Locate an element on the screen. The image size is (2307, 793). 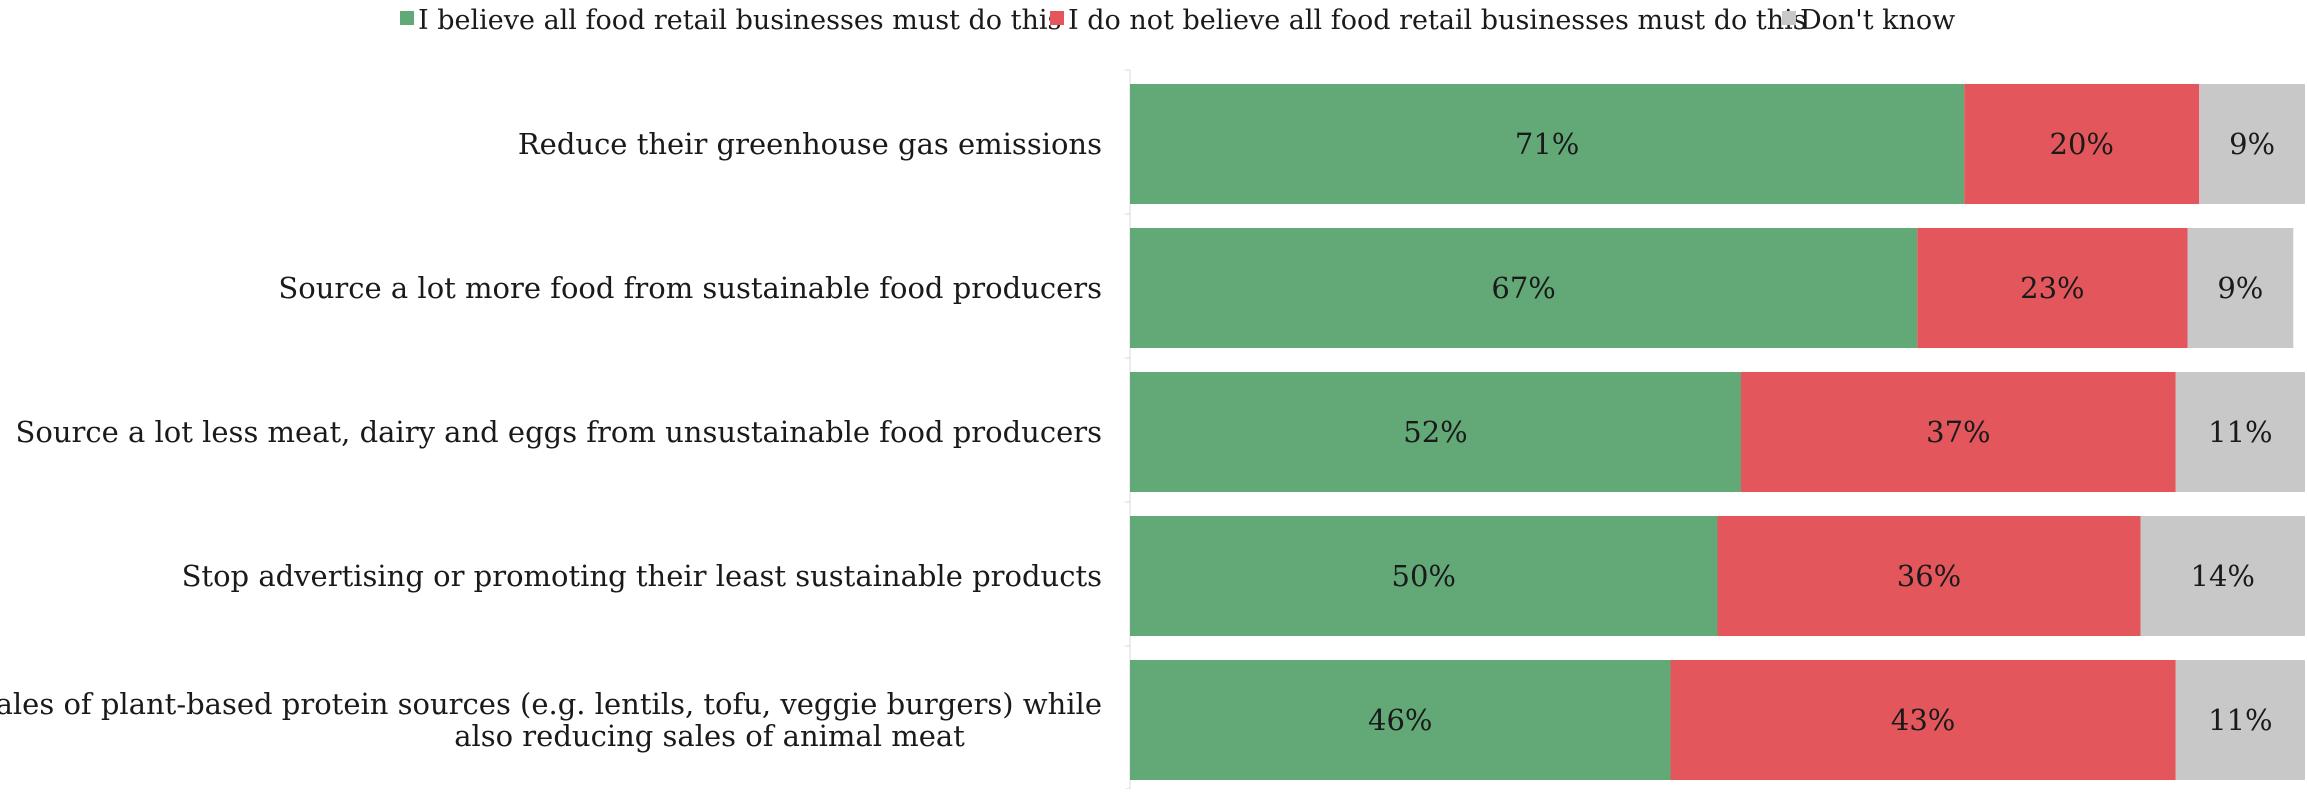
data-label: 37% is located at coordinates (1958, 432).